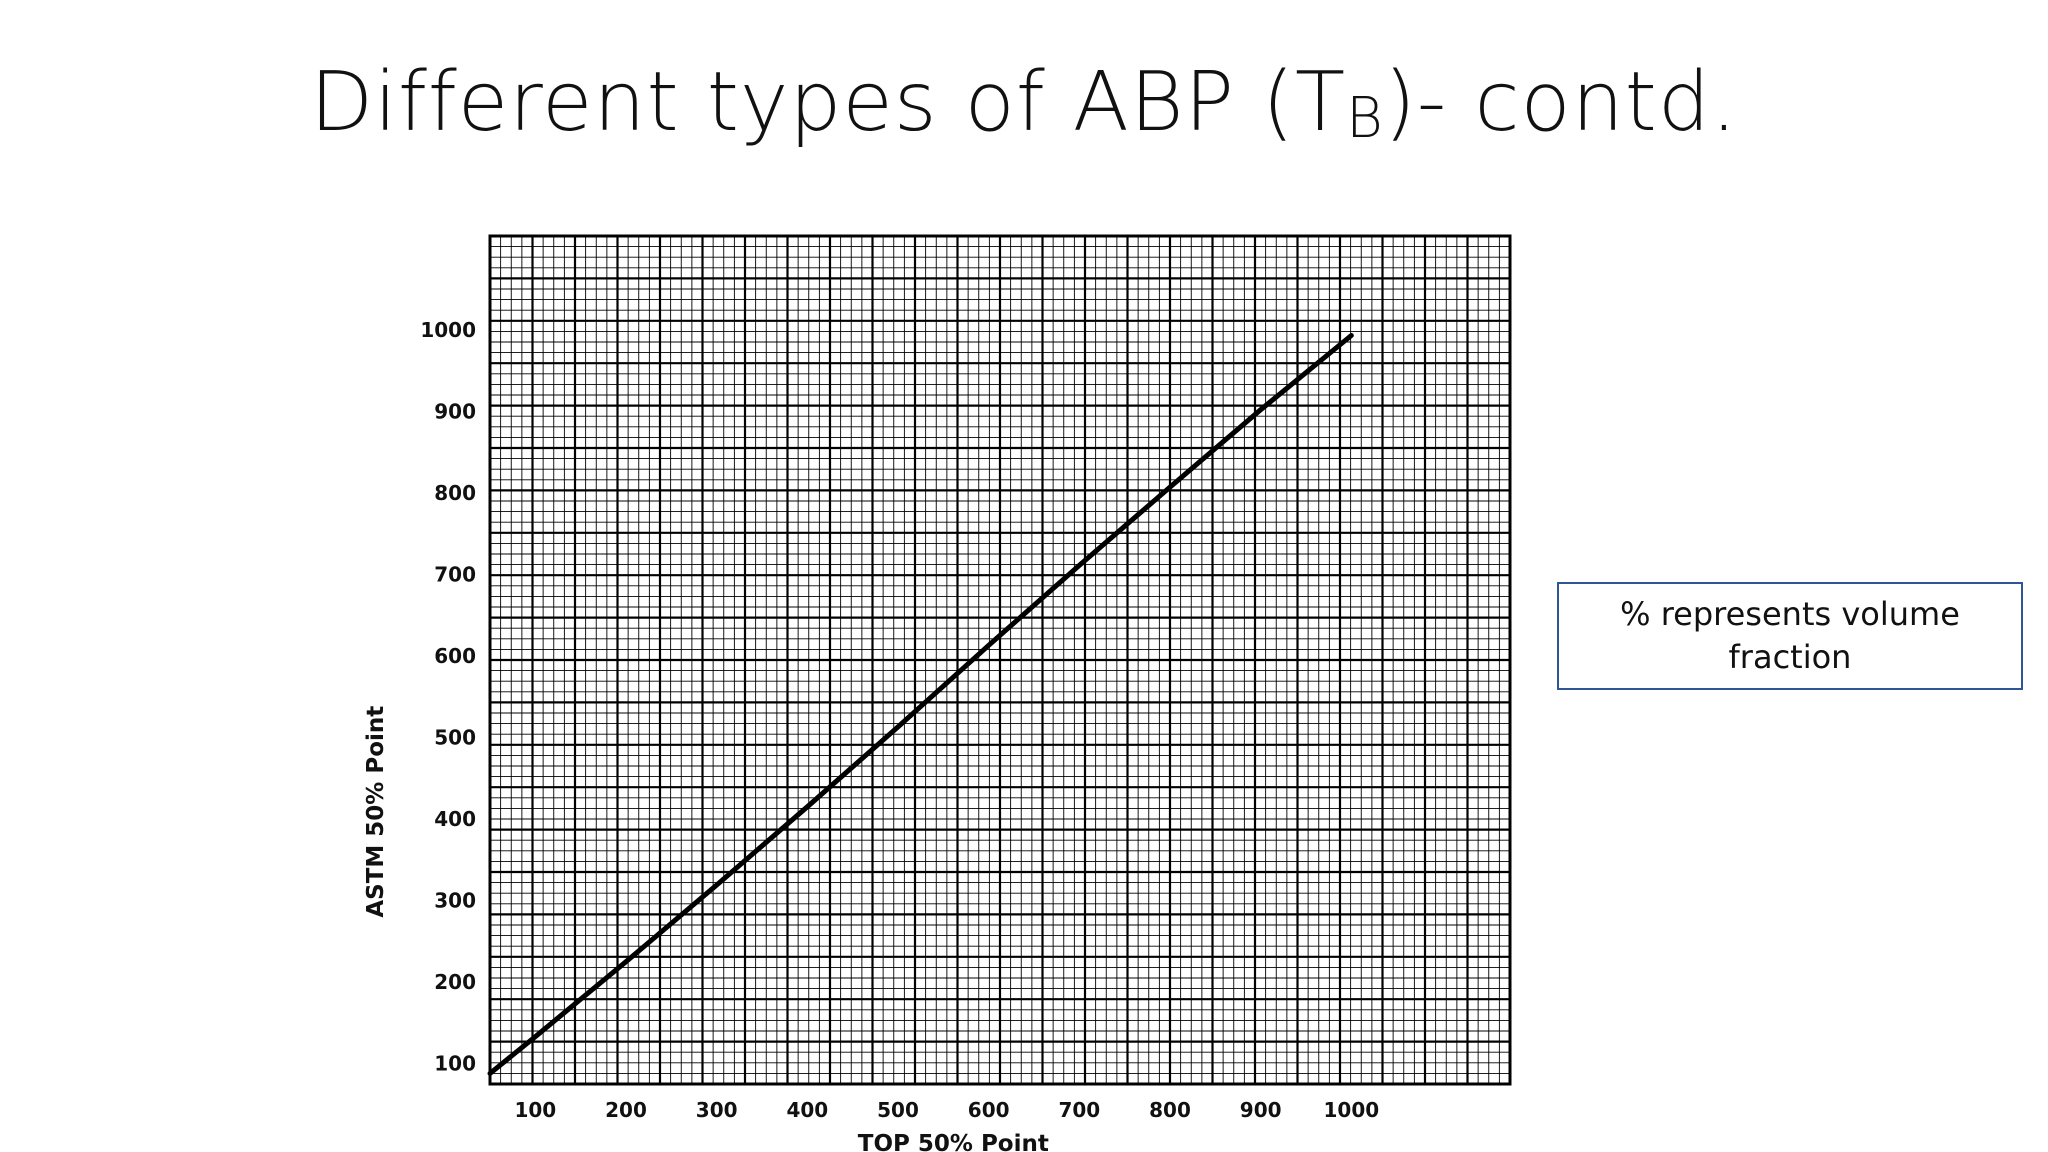  What do you see at coordinates (1170, 1110) in the screenshot?
I see `x-tick-label: 800` at bounding box center [1170, 1110].